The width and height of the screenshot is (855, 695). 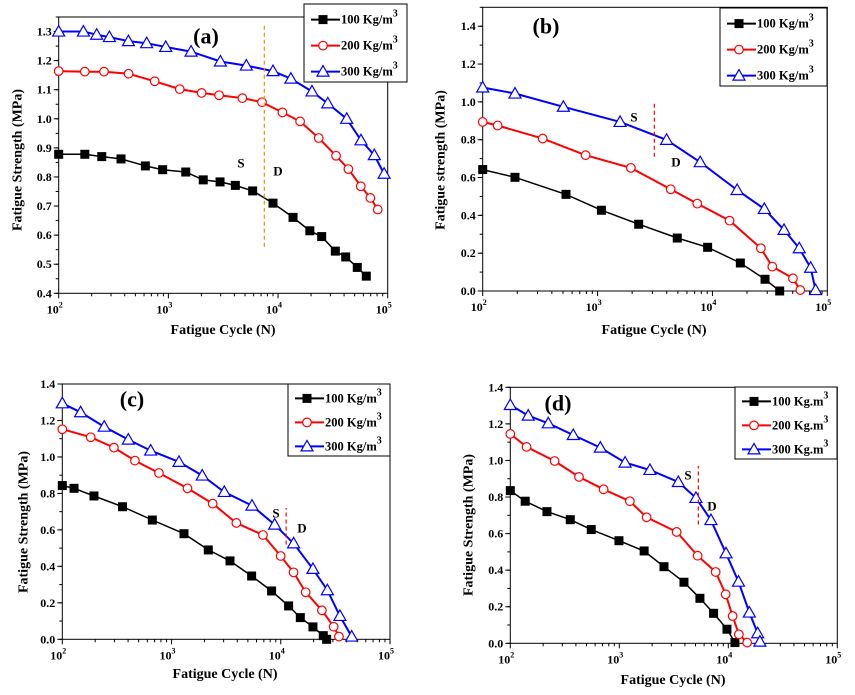 I want to click on legend-label: 300 Kg.m3, so click(x=800, y=447).